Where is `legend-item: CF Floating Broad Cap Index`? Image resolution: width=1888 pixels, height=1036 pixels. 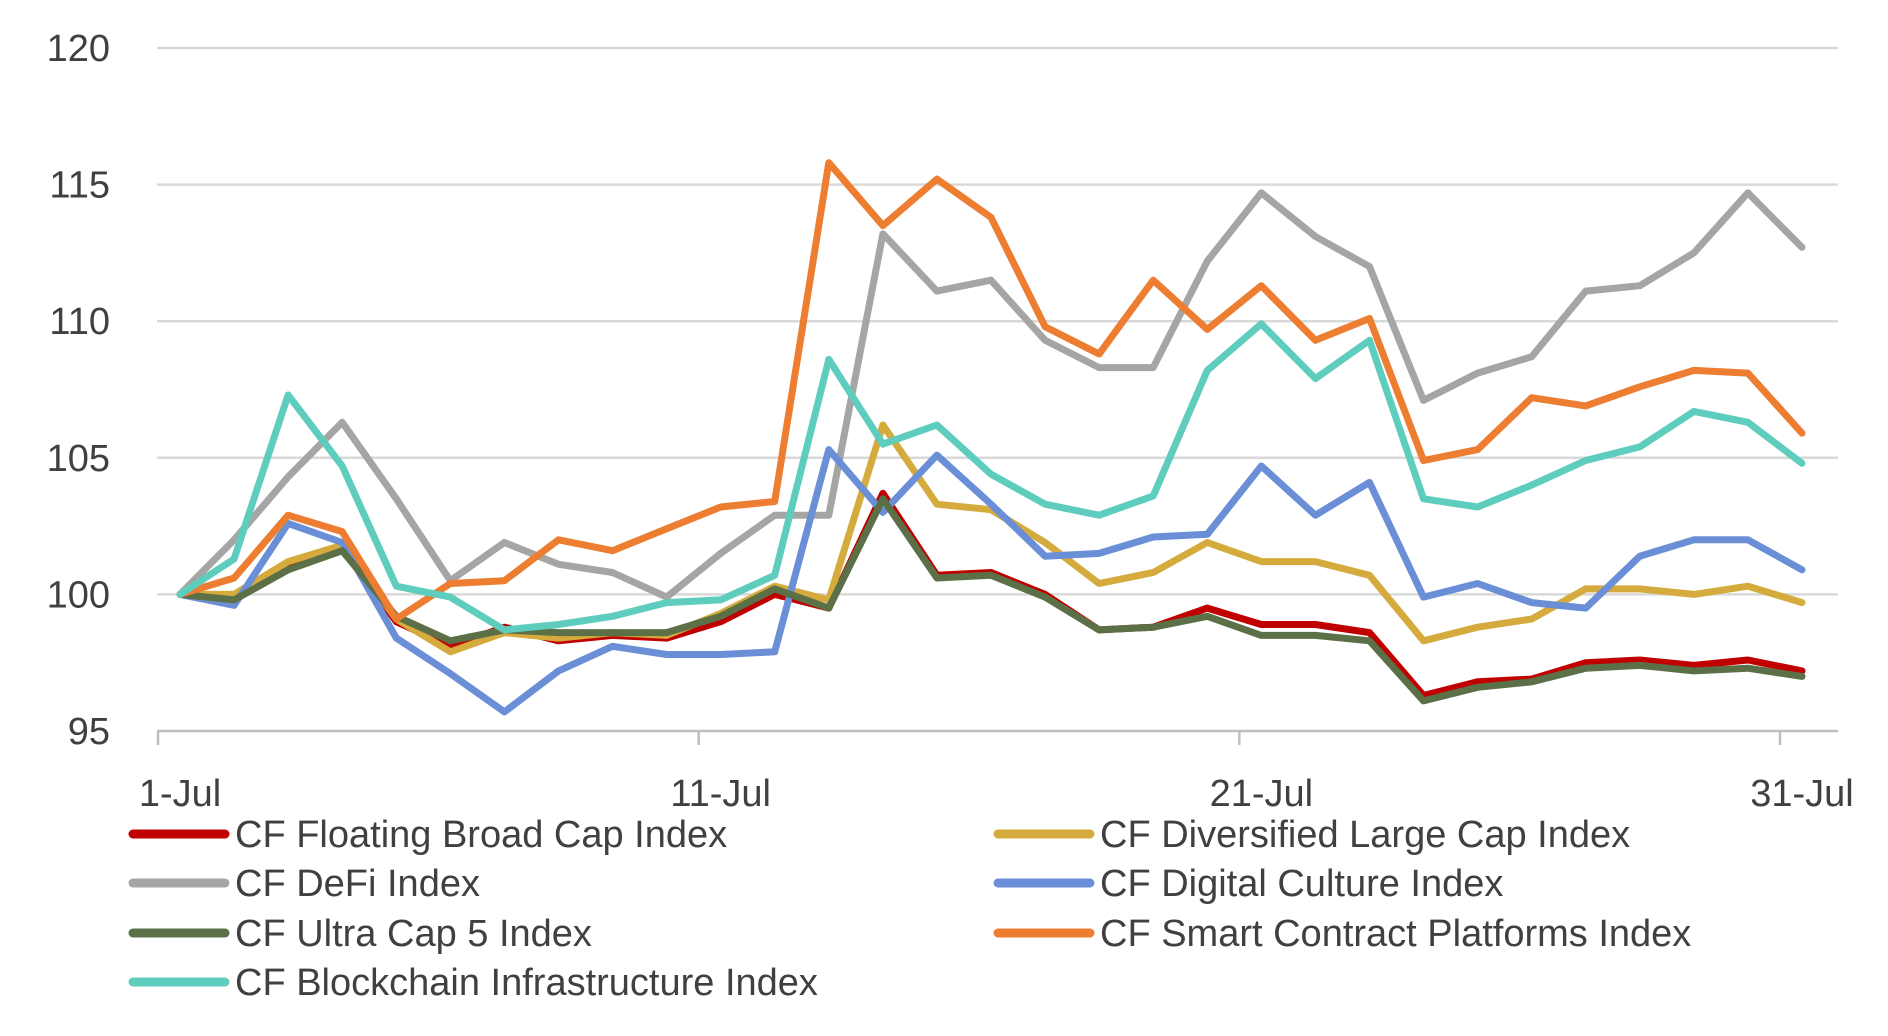 legend-item: CF Floating Broad Cap Index is located at coordinates (427, 835).